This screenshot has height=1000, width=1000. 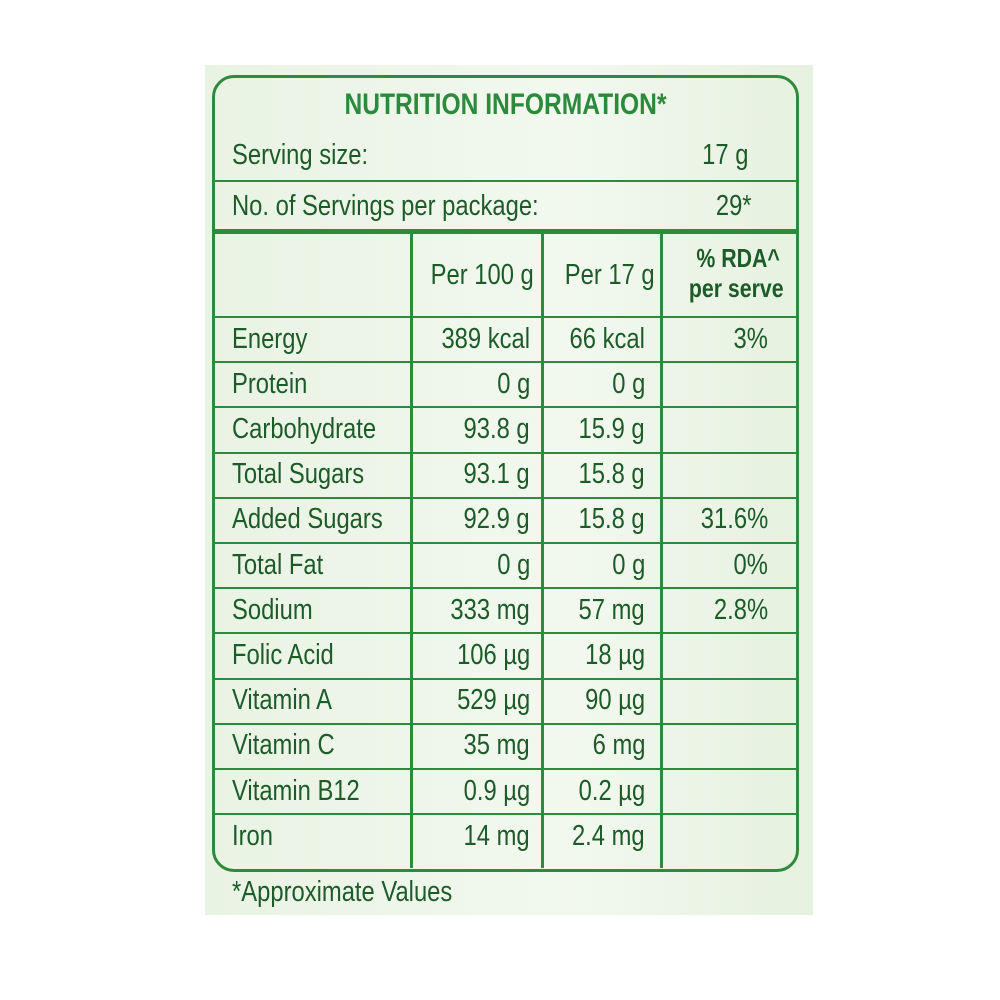 What do you see at coordinates (610, 275) in the screenshot?
I see `header-per-serve: Per 17 g` at bounding box center [610, 275].